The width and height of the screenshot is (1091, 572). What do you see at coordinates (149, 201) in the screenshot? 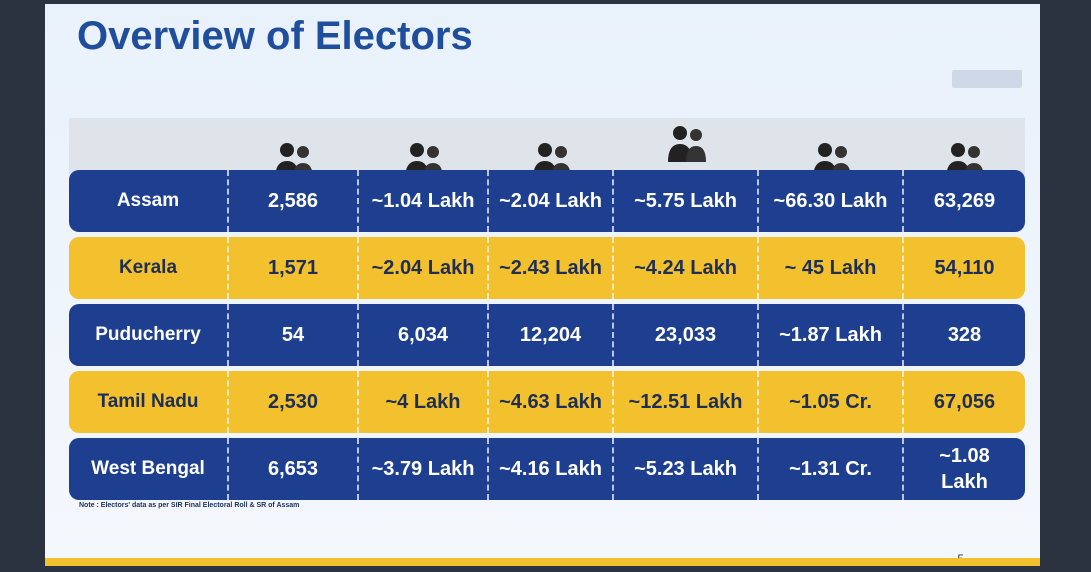
I see `table-cell: Assam` at bounding box center [149, 201].